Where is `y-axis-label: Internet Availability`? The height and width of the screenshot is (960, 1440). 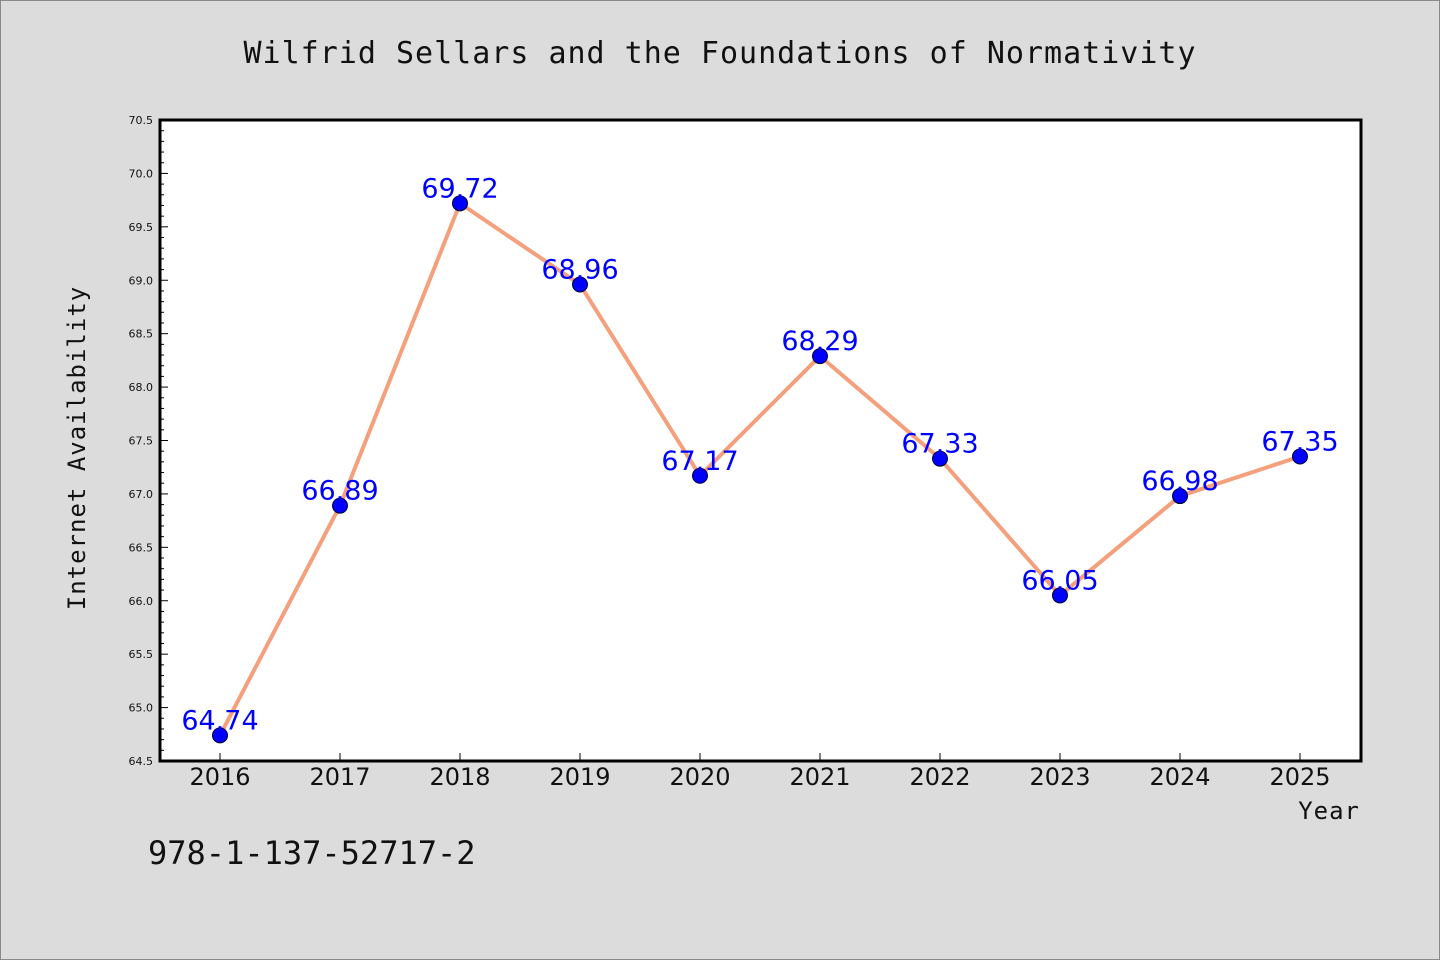 y-axis-label: Internet Availability is located at coordinates (77, 448).